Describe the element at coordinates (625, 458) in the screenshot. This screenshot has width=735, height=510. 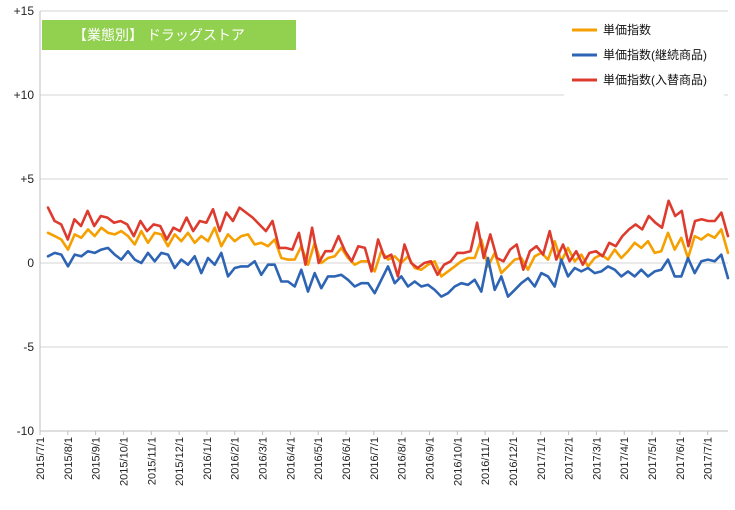
I see `x-tick-label-21: 2017/4/1` at that location.